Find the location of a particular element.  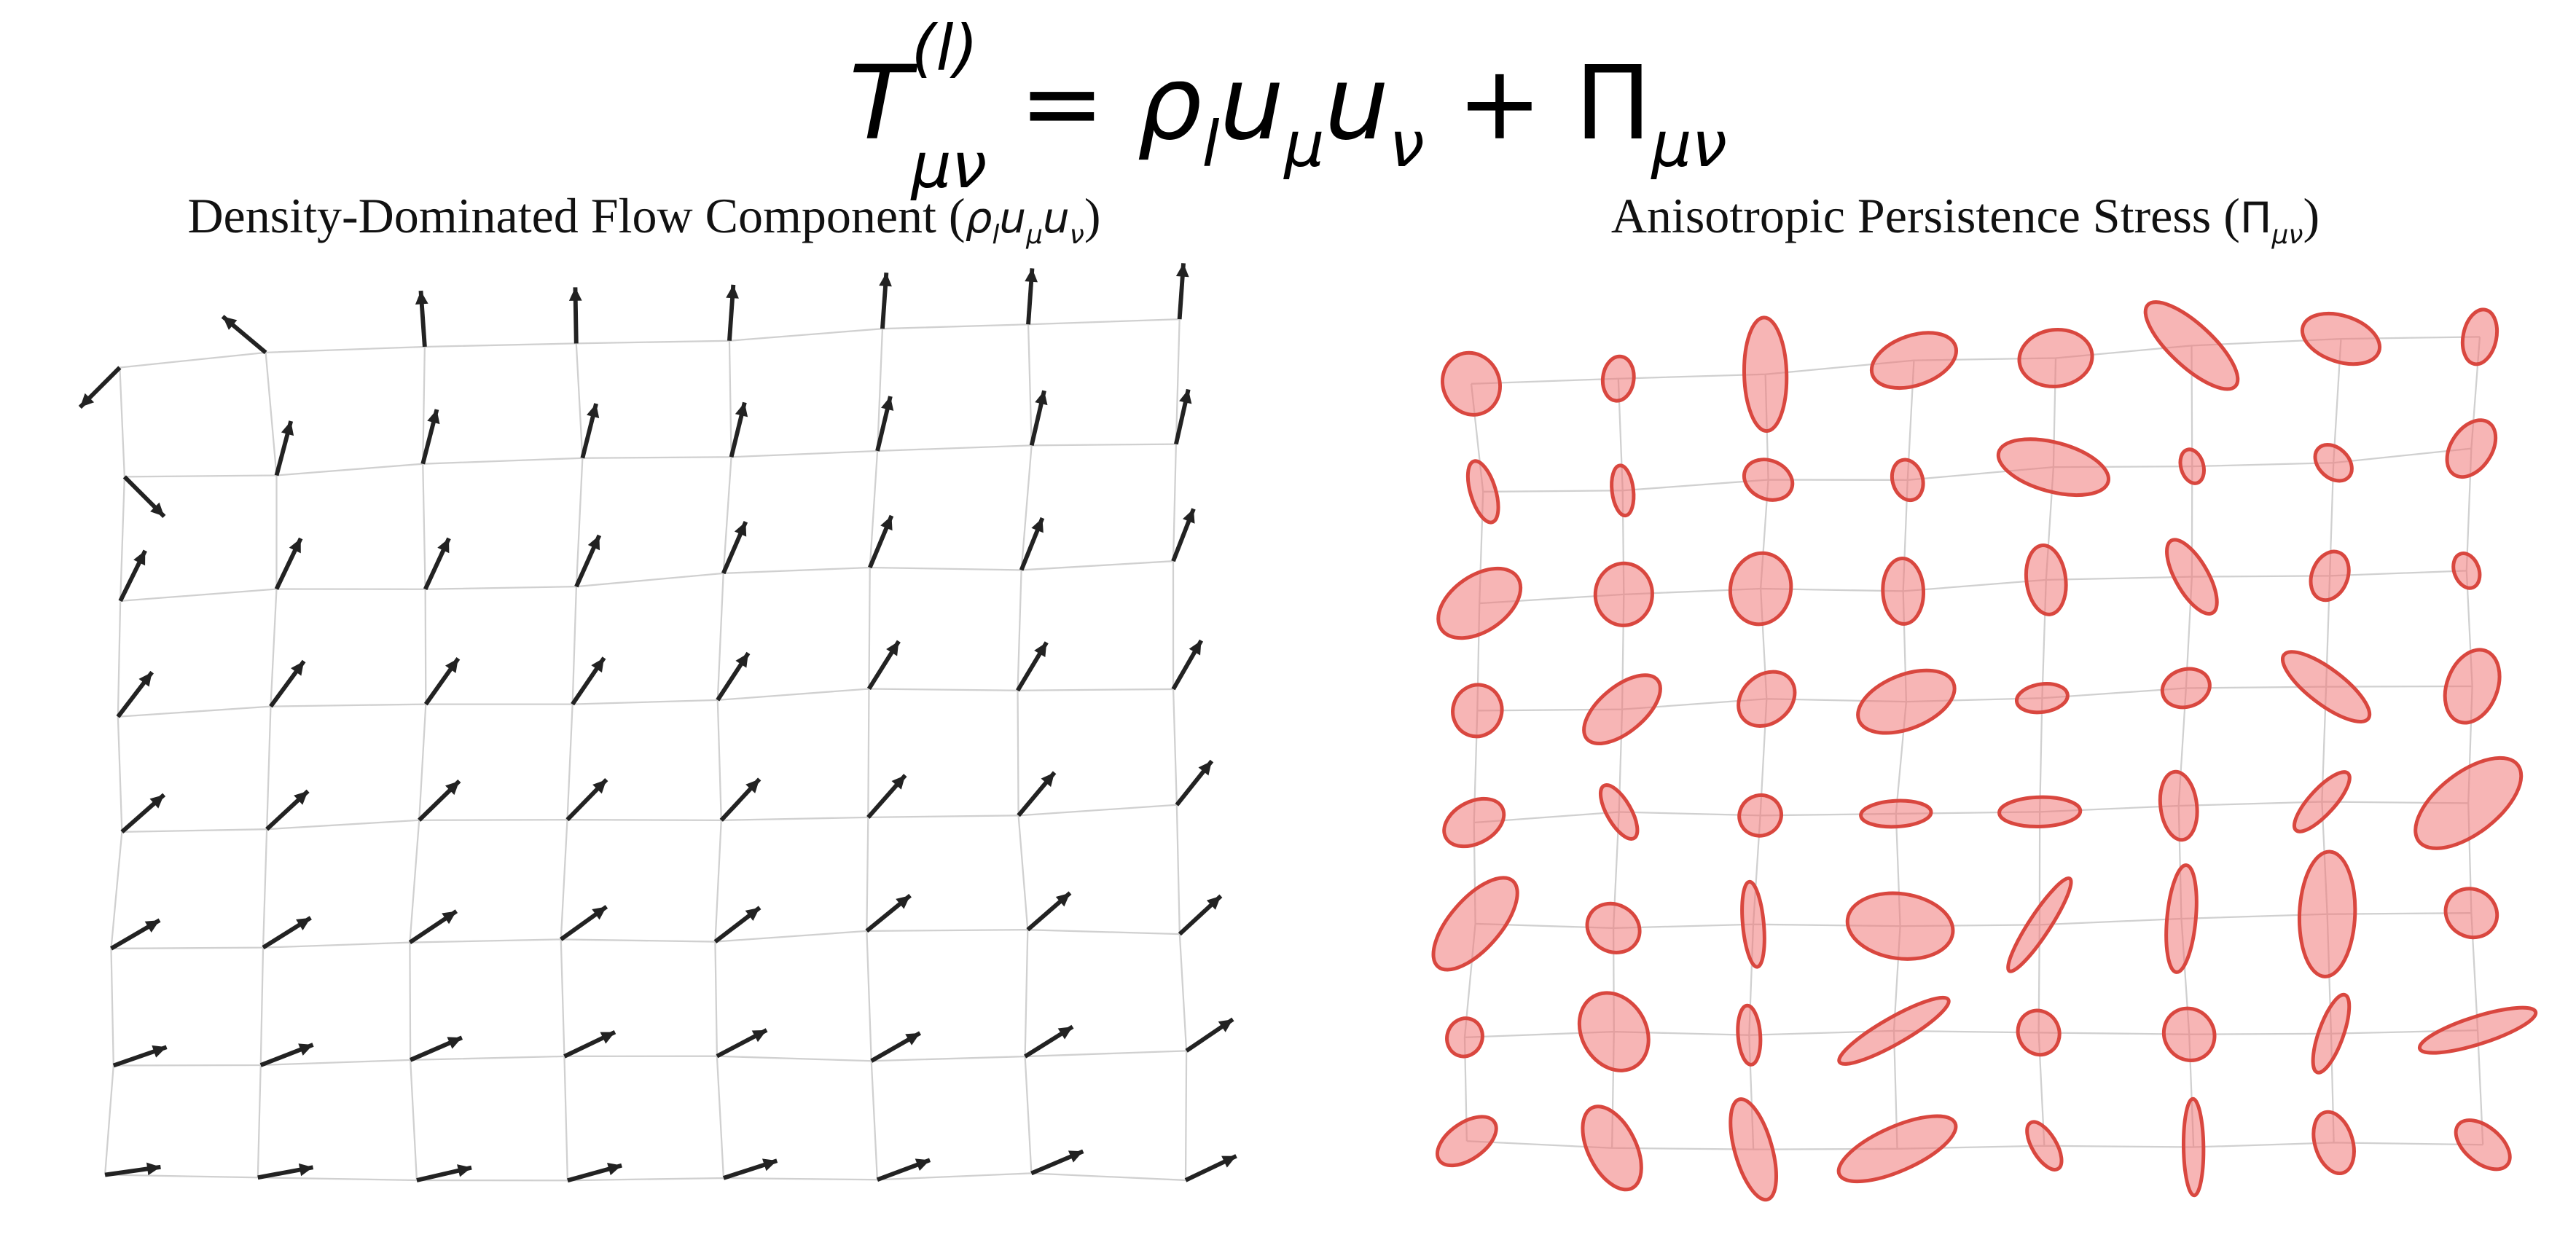

title-text: Density-Dominated Flow Component ( is located at coordinates (576, 216).